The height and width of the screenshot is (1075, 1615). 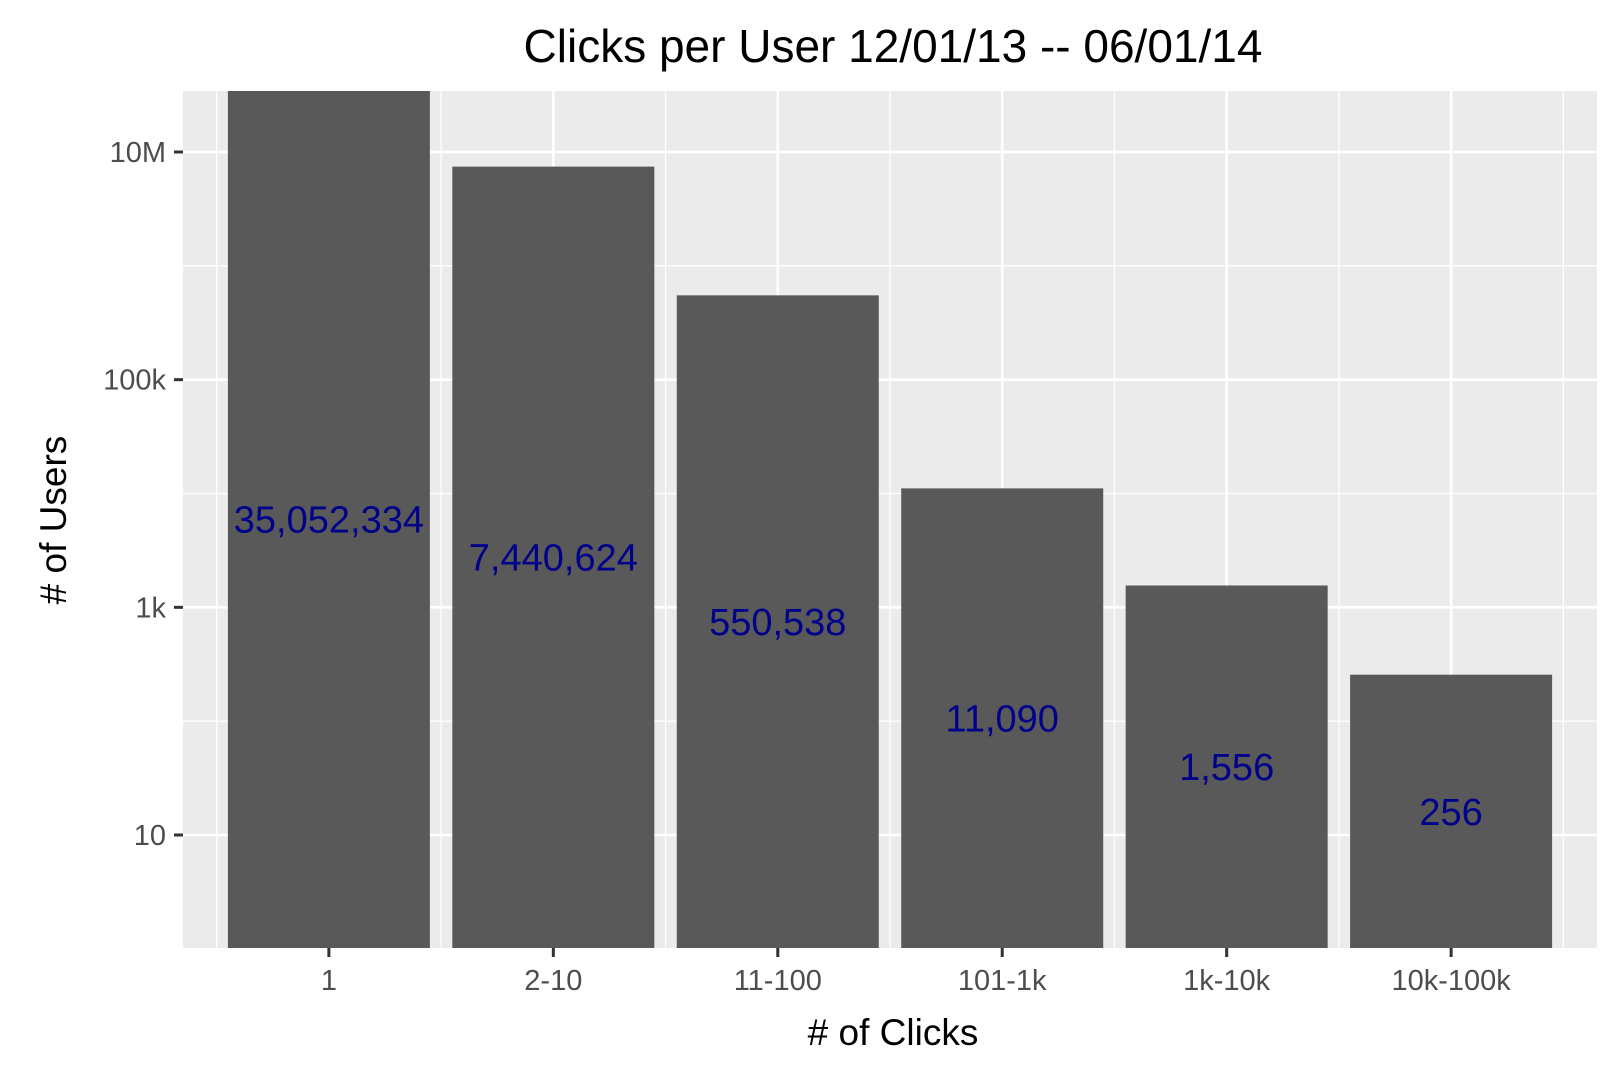 I want to click on x-axis: 1 2-10 11-100 101-1k 1k-10k 10k-100k, so click(x=916, y=972).